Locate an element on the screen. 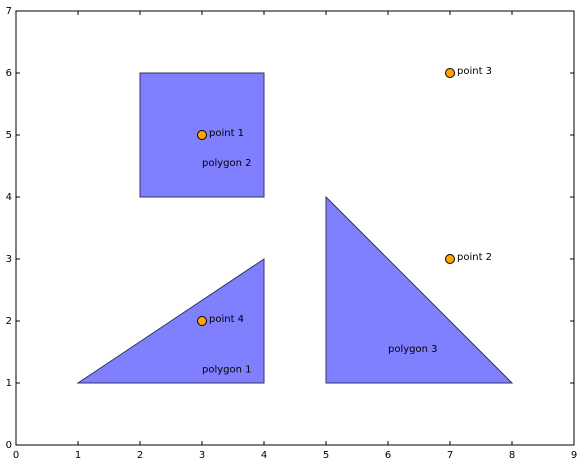  x-tick-label: 9 is located at coordinates (574, 455).